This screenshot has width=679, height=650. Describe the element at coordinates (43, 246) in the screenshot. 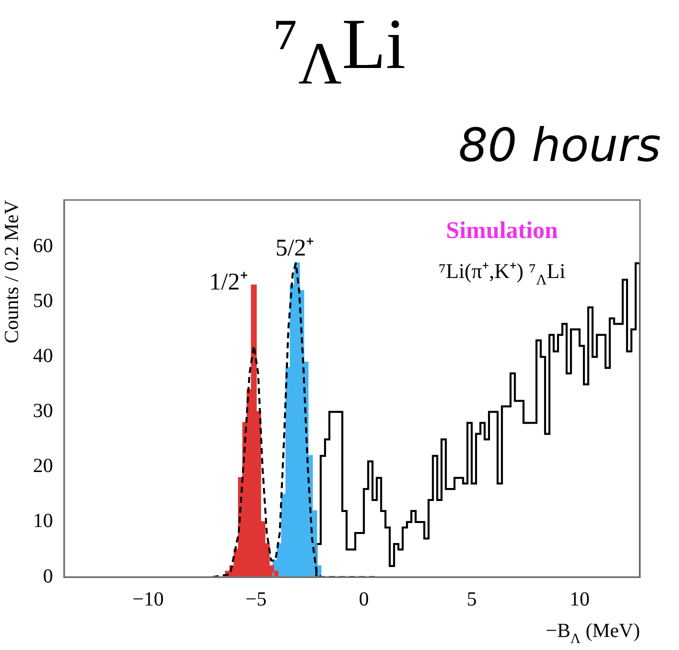

I see `y-tick-label: 60` at that location.